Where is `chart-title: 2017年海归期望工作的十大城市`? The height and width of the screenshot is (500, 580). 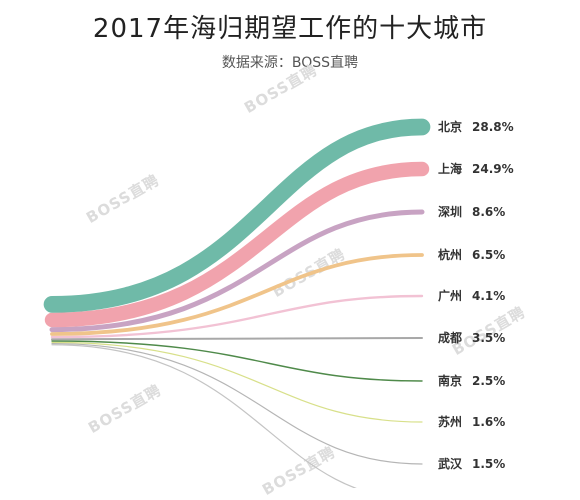
chart-title: 2017年海归期望工作的十大城市 is located at coordinates (290, 29).